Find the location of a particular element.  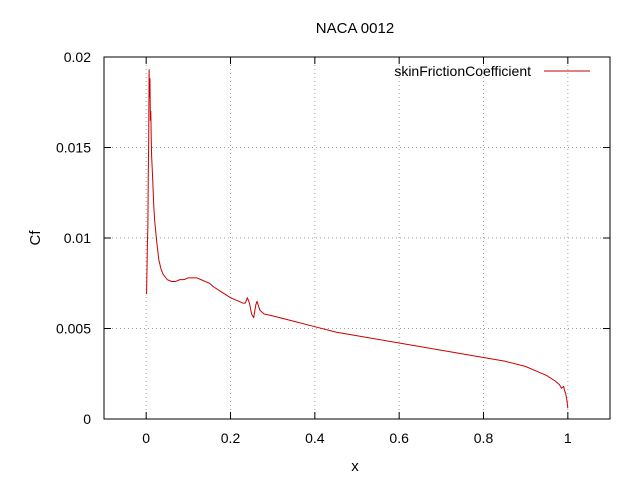

x-tick-label: 0.2 is located at coordinates (231, 438).